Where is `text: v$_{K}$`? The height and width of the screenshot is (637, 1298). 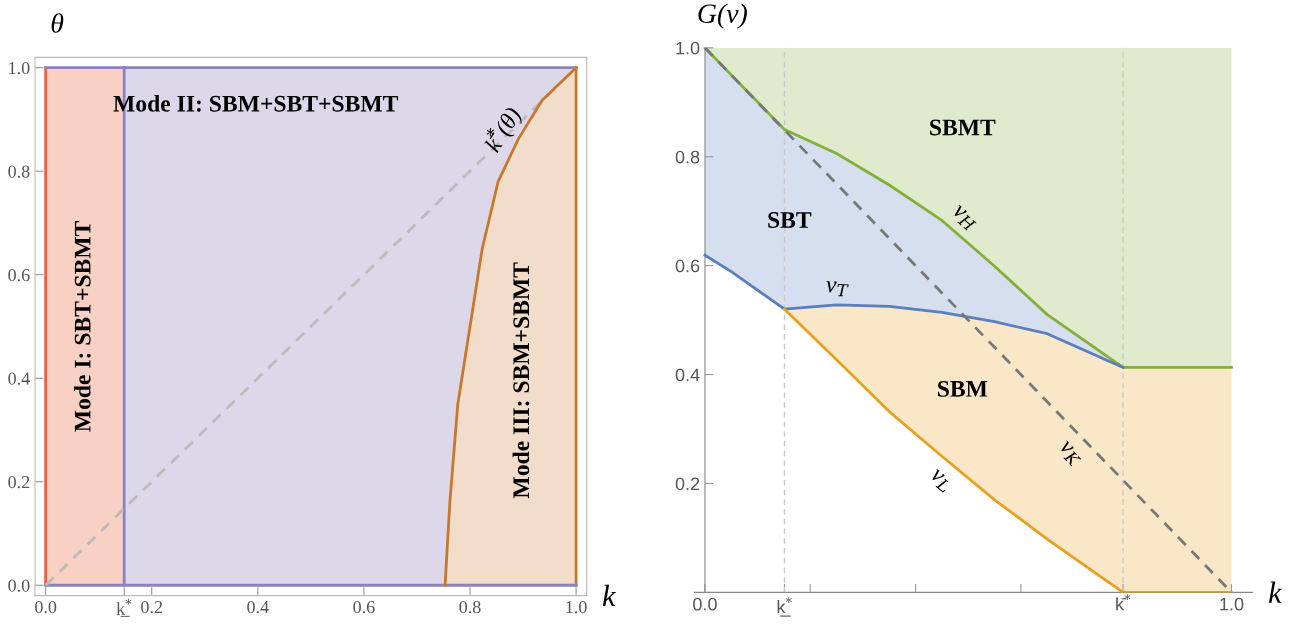 text: v$_{K}$ is located at coordinates (1070, 454).